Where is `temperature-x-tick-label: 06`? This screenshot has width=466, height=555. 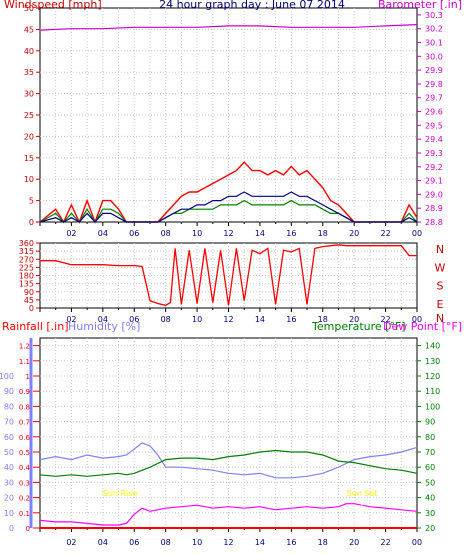
temperature-x-tick-label: 06 is located at coordinates (134, 542).